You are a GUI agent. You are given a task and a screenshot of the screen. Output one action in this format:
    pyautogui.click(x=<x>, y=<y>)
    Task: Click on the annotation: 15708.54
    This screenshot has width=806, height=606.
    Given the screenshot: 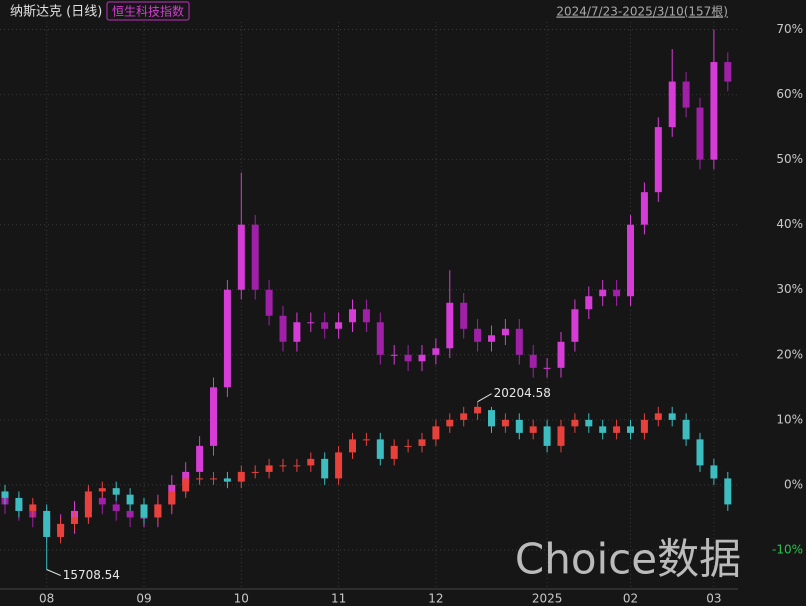 What is the action you would take?
    pyautogui.click(x=91, y=575)
    